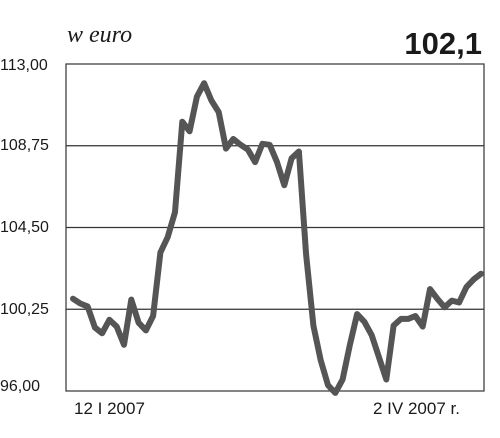 The width and height of the screenshot is (500, 438). Describe the element at coordinates (24, 309) in the screenshot. I see `y-tick-label: 100,25` at that location.